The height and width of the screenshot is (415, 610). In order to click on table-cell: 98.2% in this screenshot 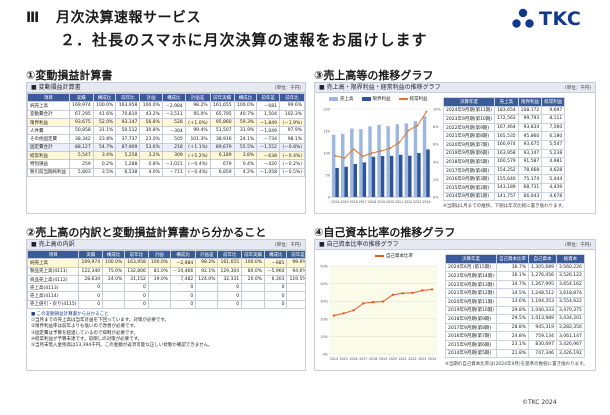, I will do `click(197, 106)`.